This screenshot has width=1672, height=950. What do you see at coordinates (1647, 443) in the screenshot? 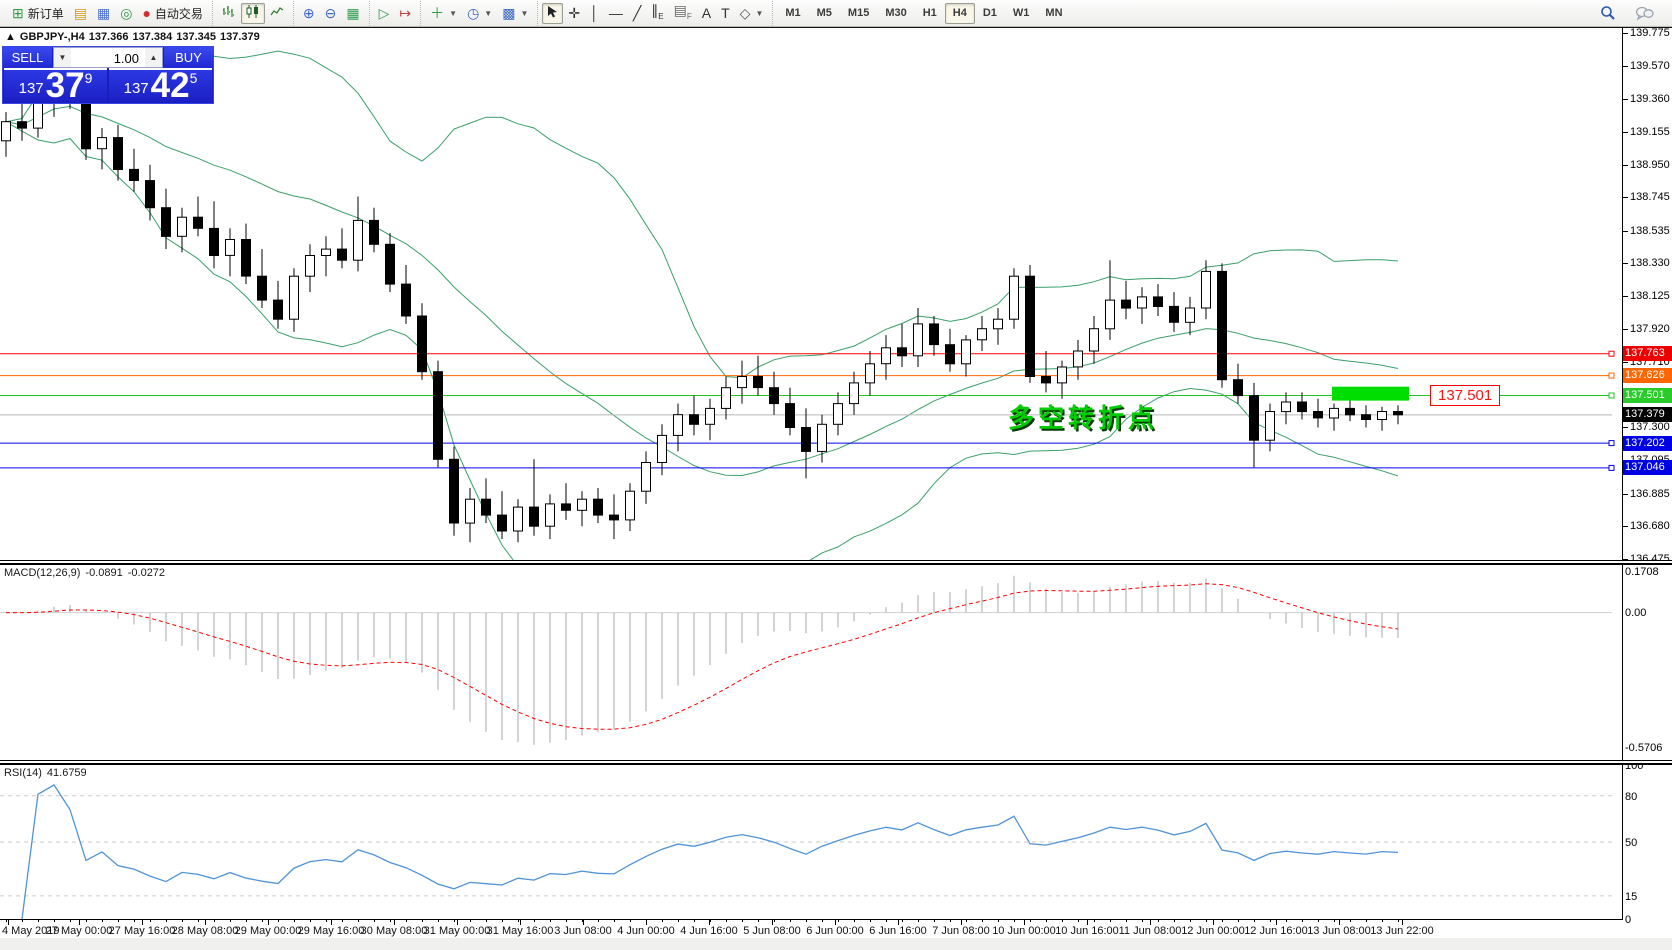
I see `price-axis-hline-label: 137.202` at bounding box center [1647, 443].